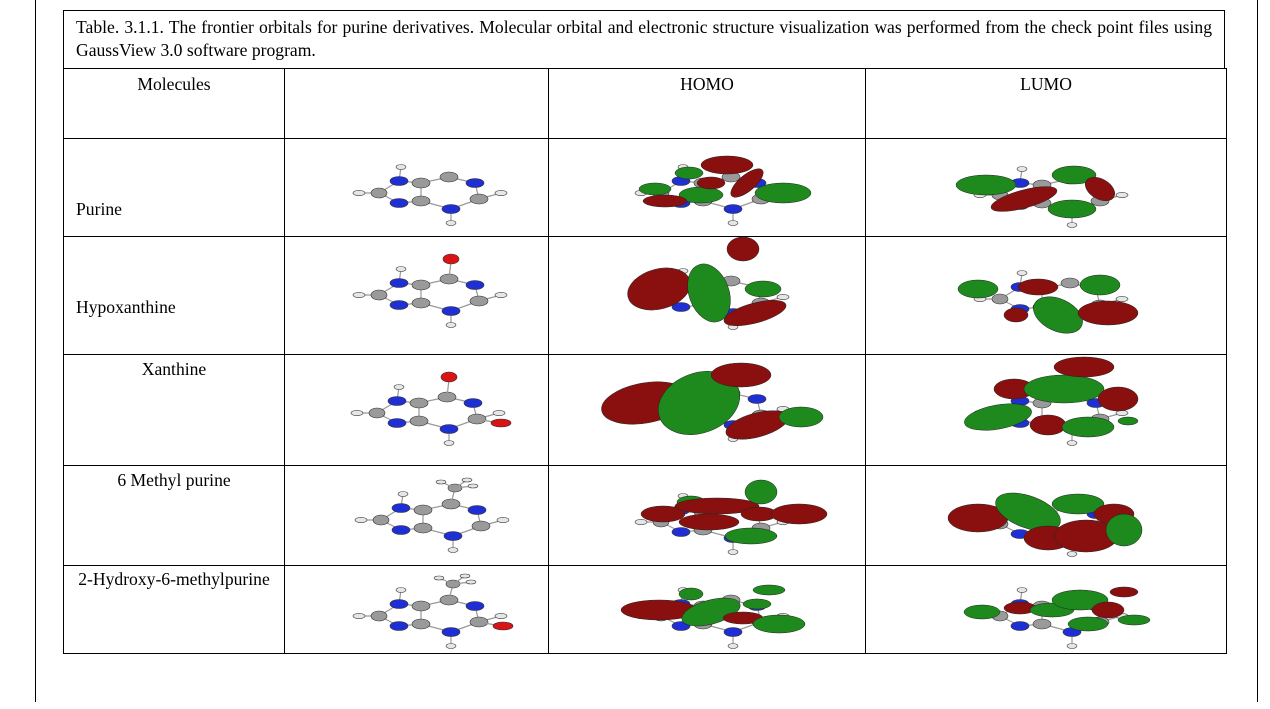 The width and height of the screenshot is (1270, 709). What do you see at coordinates (430, 195) in the screenshot?
I see `purine-structure-image` at bounding box center [430, 195].